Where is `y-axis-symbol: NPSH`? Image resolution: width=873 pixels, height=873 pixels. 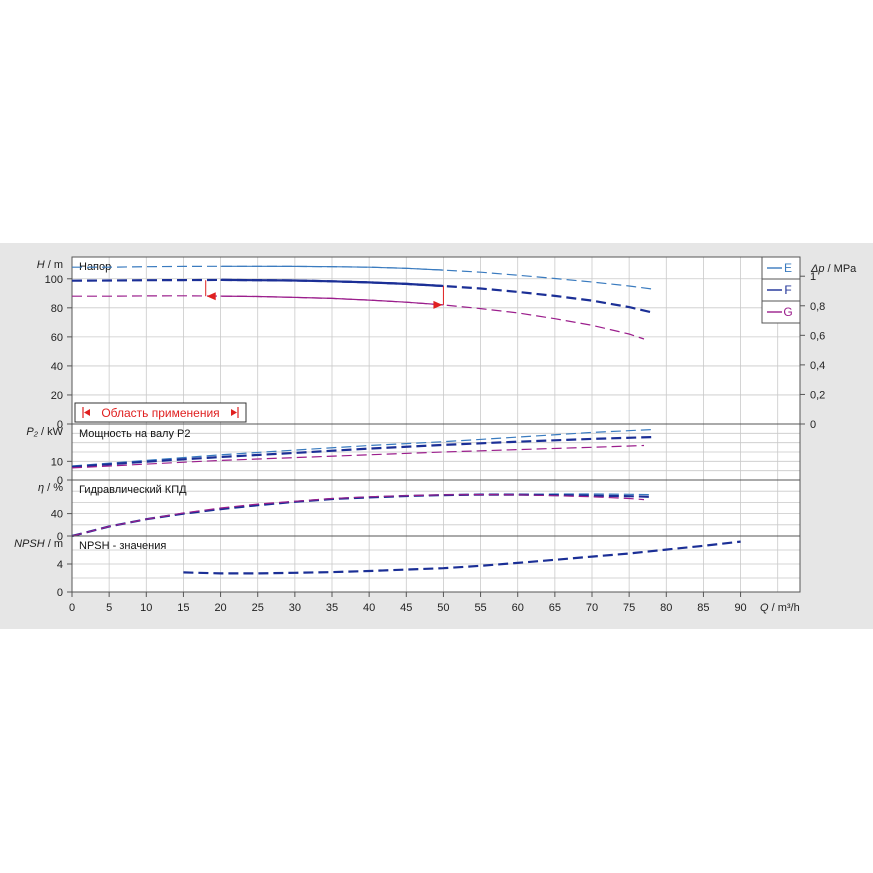
y-axis-symbol: NPSH is located at coordinates (29, 544).